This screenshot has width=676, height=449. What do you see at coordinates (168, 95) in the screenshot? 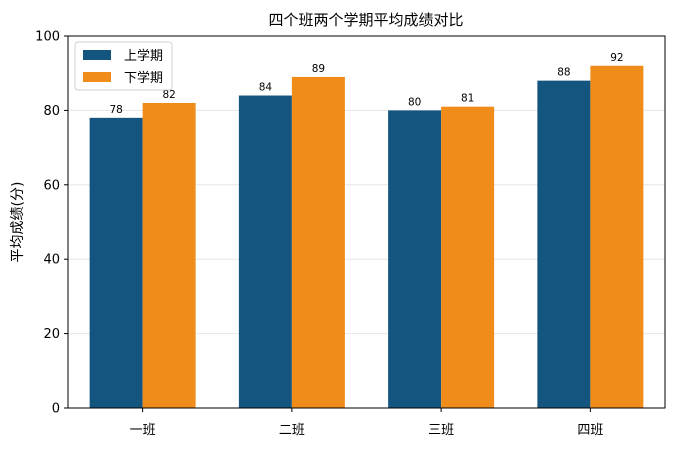
I see `bar-value-label: 82` at bounding box center [168, 95].